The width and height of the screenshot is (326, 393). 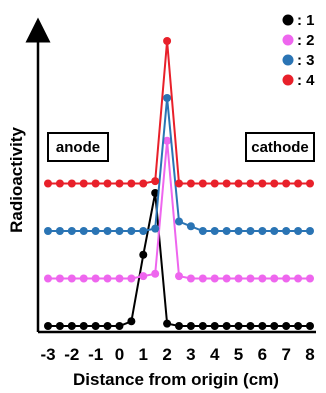 I want to click on y-axis-label: Radioactivity, so click(x=16, y=180).